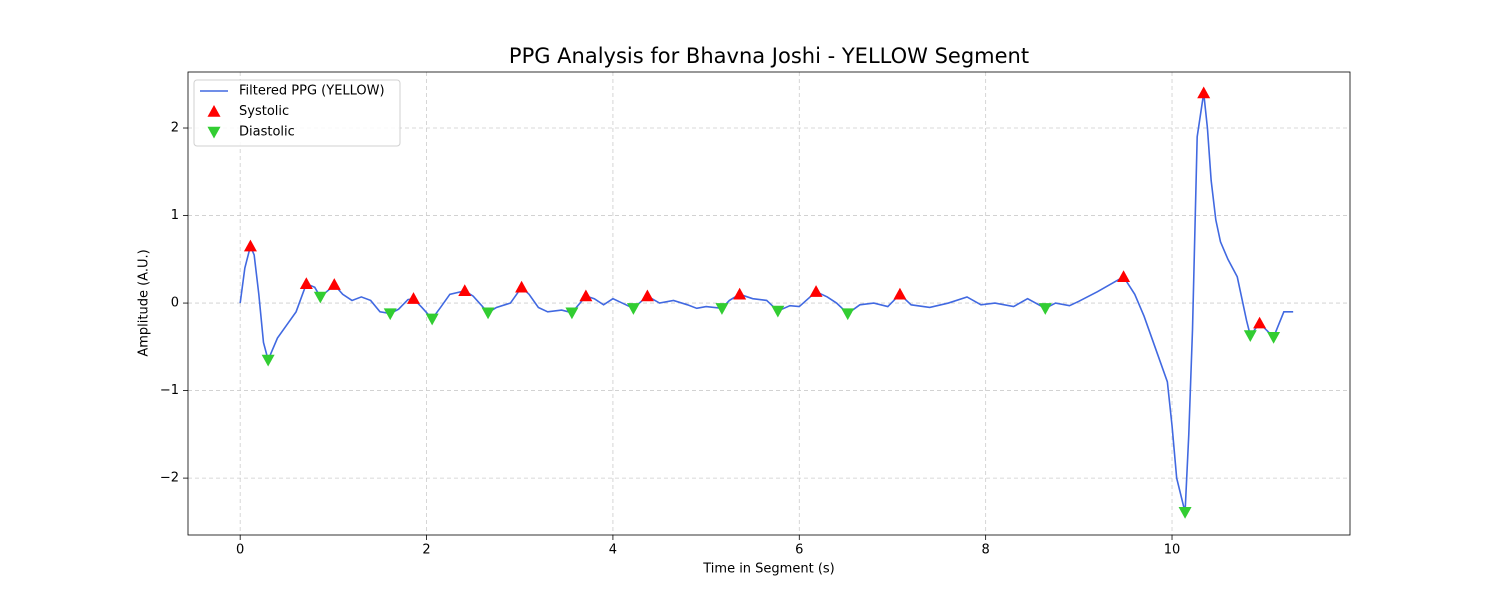  Describe the element at coordinates (175, 215) in the screenshot. I see `y-tick-label: 1` at that location.